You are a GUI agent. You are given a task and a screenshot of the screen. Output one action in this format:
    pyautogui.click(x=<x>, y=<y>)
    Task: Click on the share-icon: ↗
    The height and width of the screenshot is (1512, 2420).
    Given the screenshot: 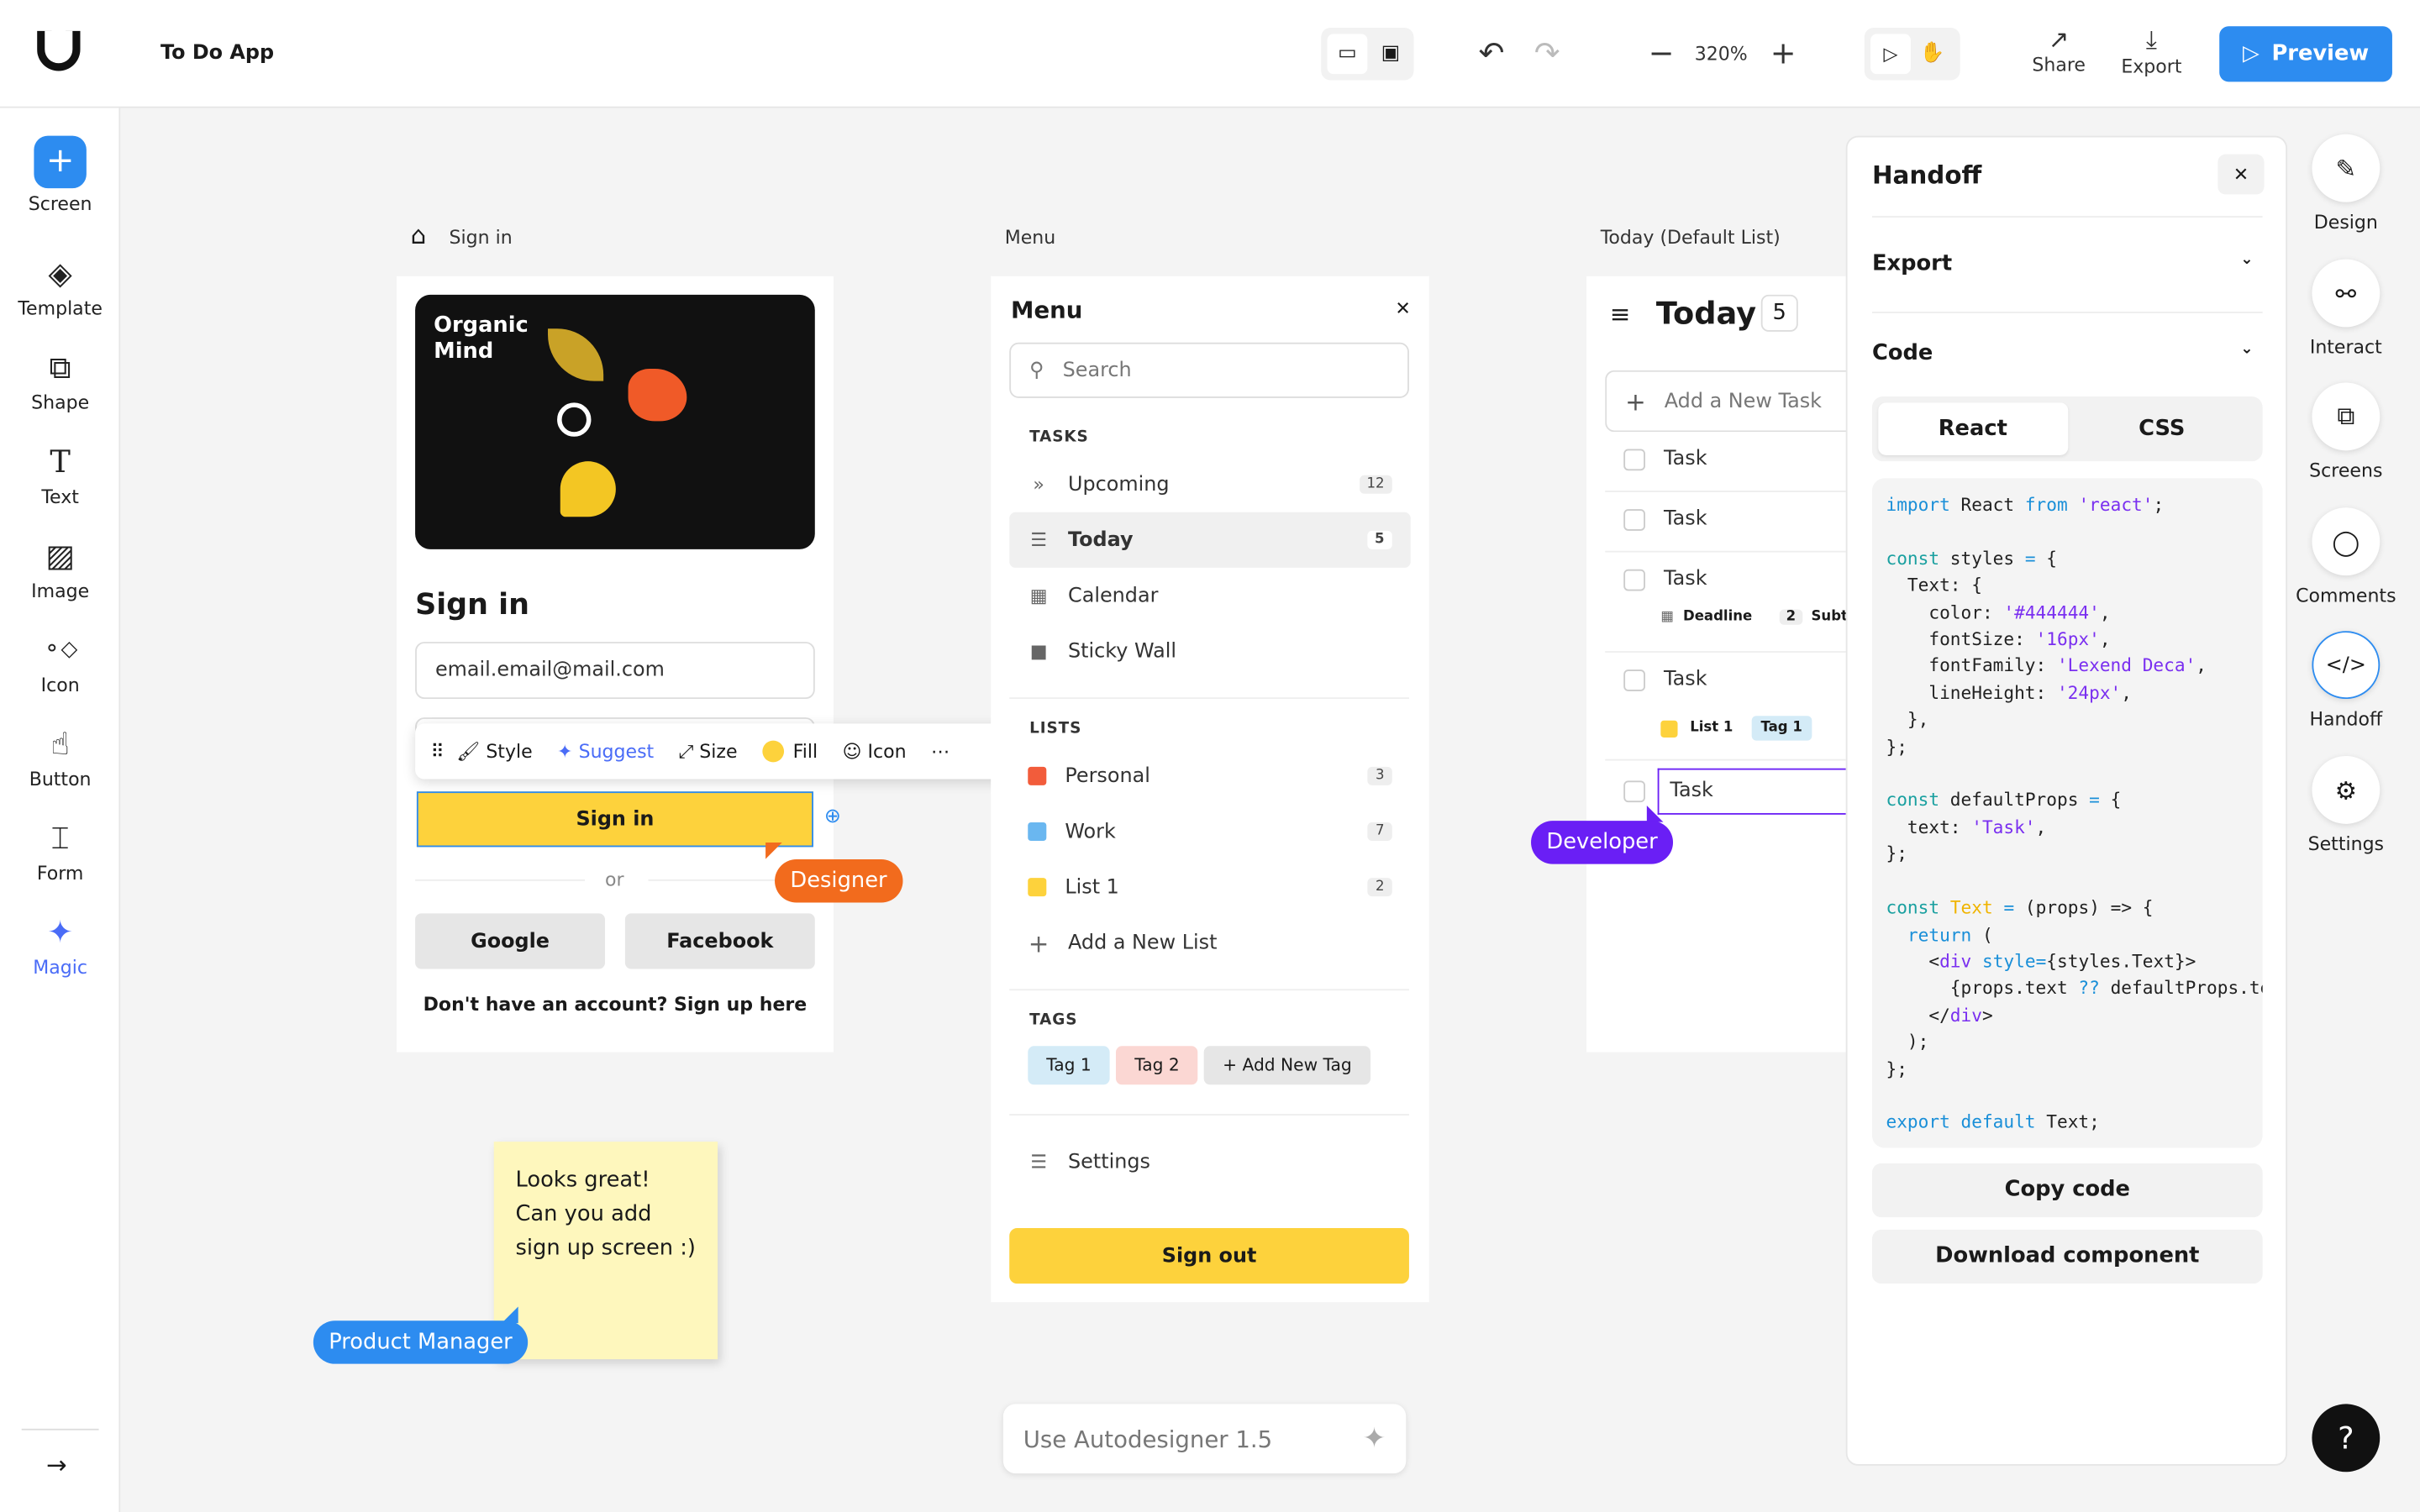 What is the action you would take?
    pyautogui.click(x=2059, y=39)
    